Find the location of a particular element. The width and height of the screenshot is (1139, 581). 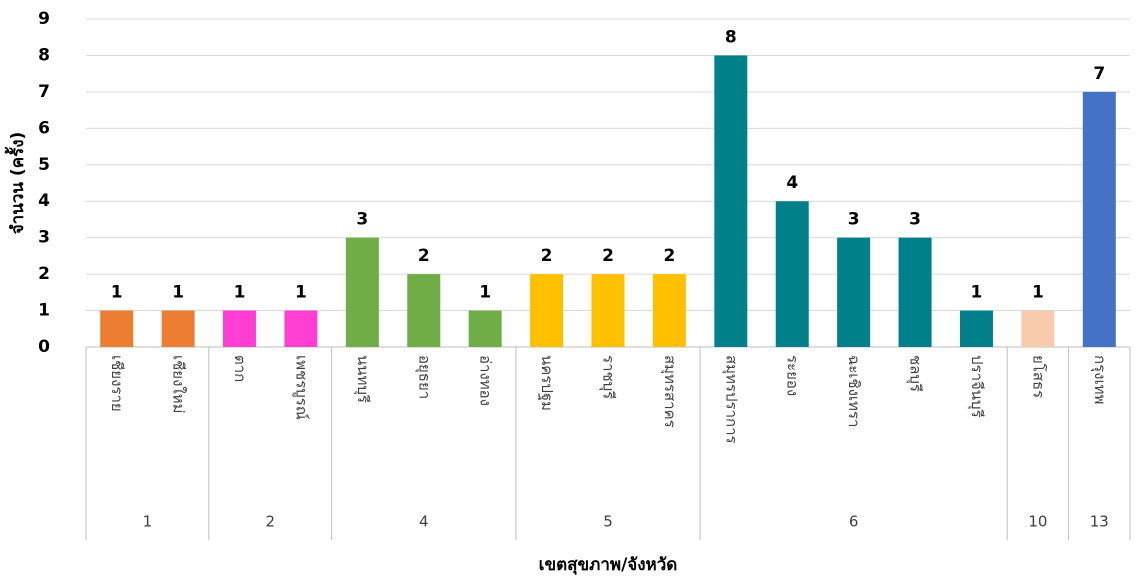

y-tick-label: 6 is located at coordinates (44, 128).